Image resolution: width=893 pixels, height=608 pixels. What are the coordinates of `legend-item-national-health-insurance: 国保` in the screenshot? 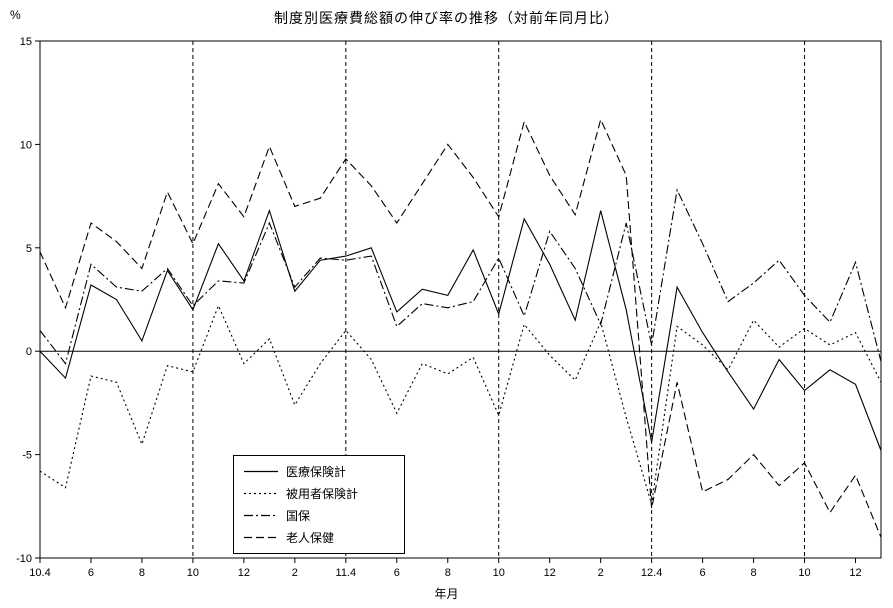 It's located at (319, 515).